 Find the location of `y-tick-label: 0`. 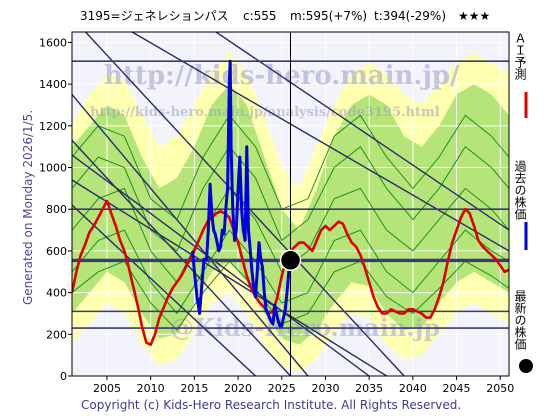

y-tick-label: 0 is located at coordinates (63, 376).